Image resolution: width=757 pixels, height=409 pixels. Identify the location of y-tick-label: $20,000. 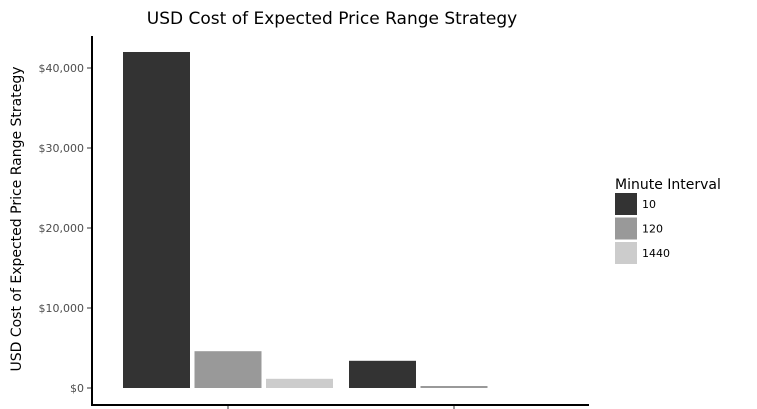
(62, 228).